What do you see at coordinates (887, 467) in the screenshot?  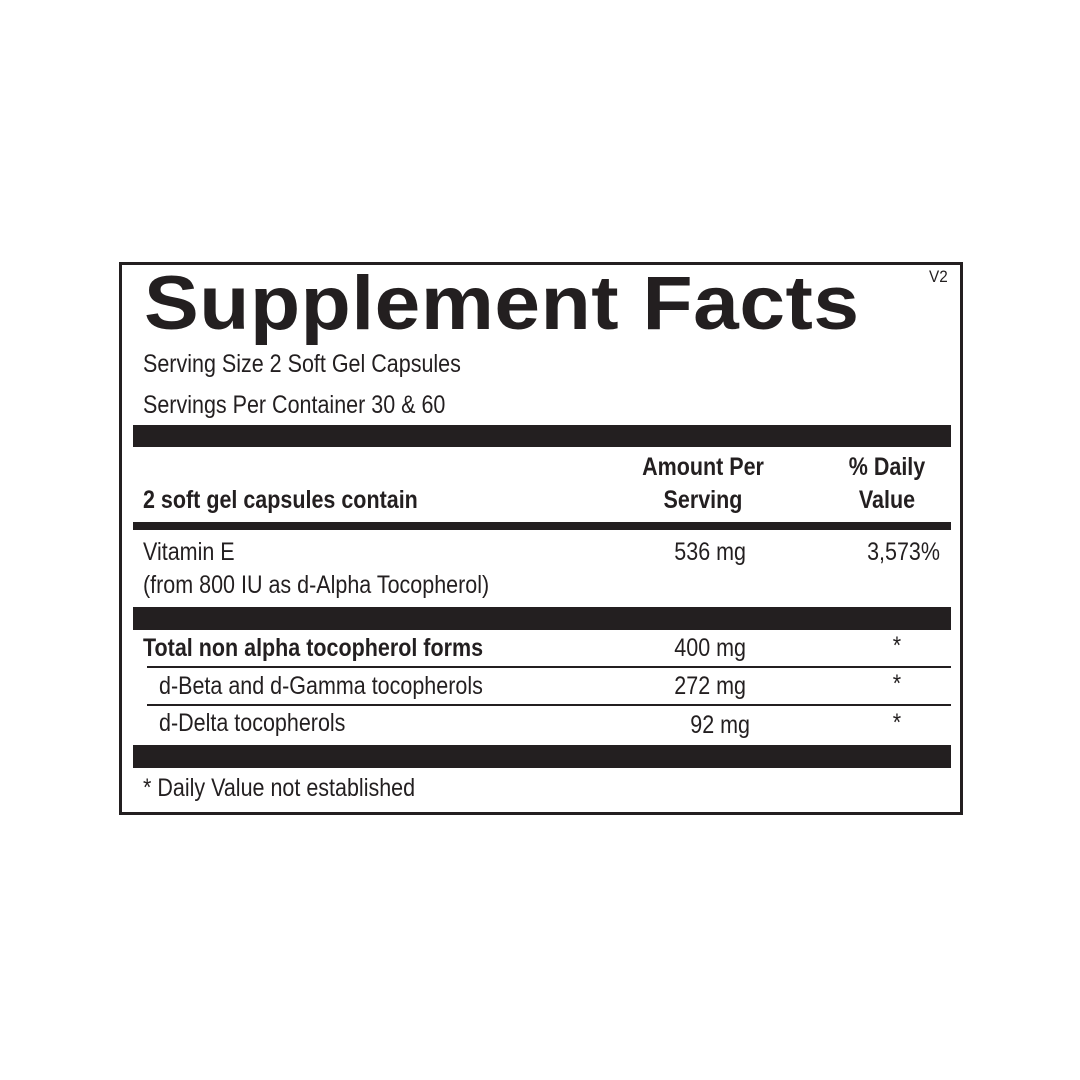 I see `header-dv-line1: % Daily` at bounding box center [887, 467].